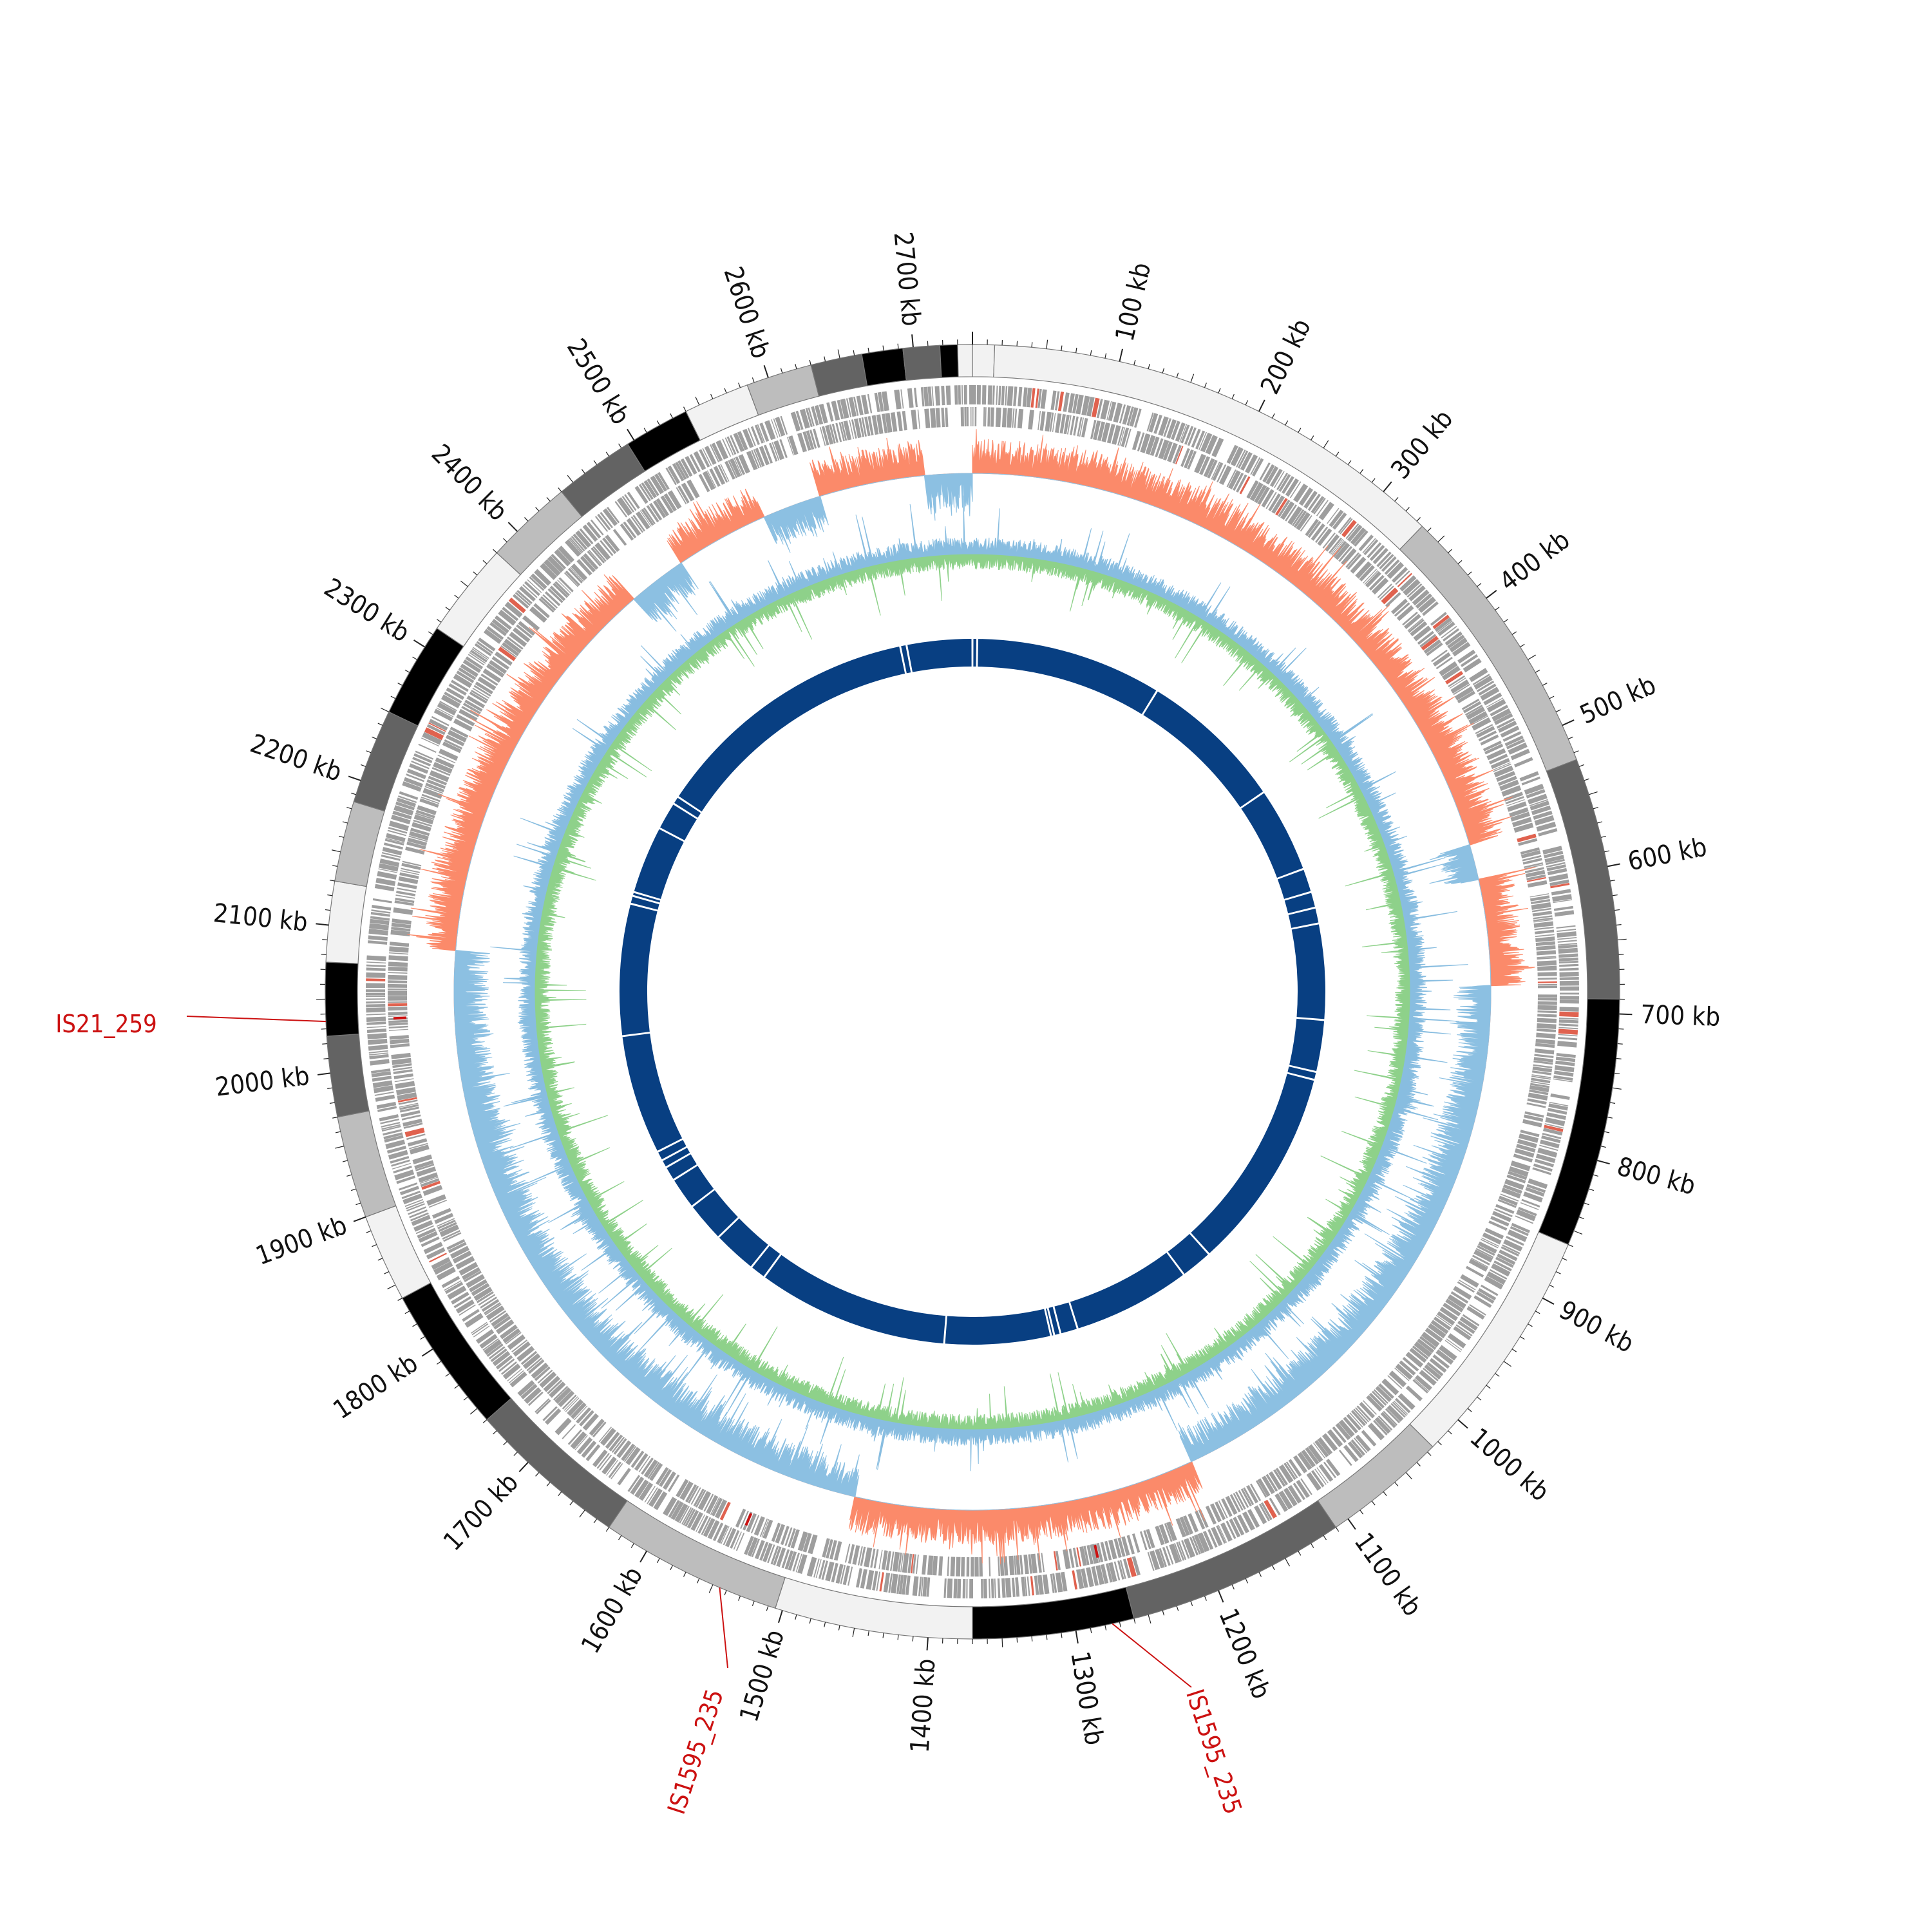 The image size is (1932, 1932). What do you see at coordinates (481, 1512) in the screenshot?
I see `scale-label: 1700 kb` at bounding box center [481, 1512].